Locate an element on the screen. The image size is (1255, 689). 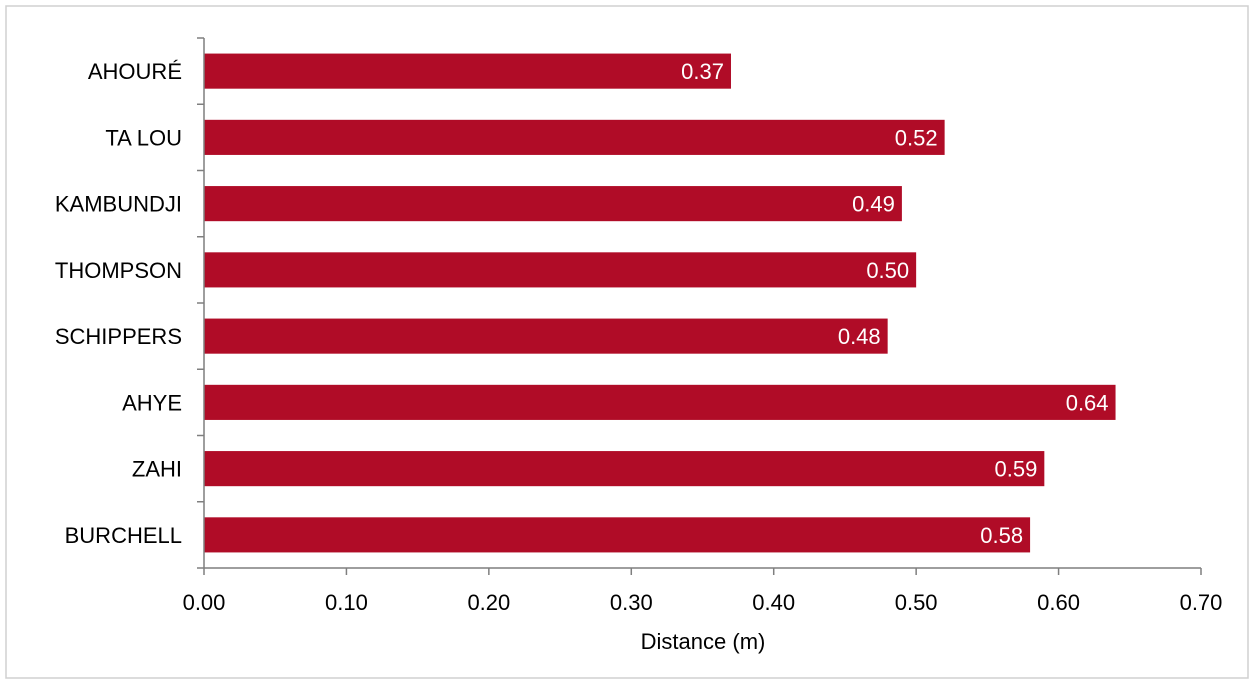
category-label: AHOURÉ is located at coordinates (135, 71).